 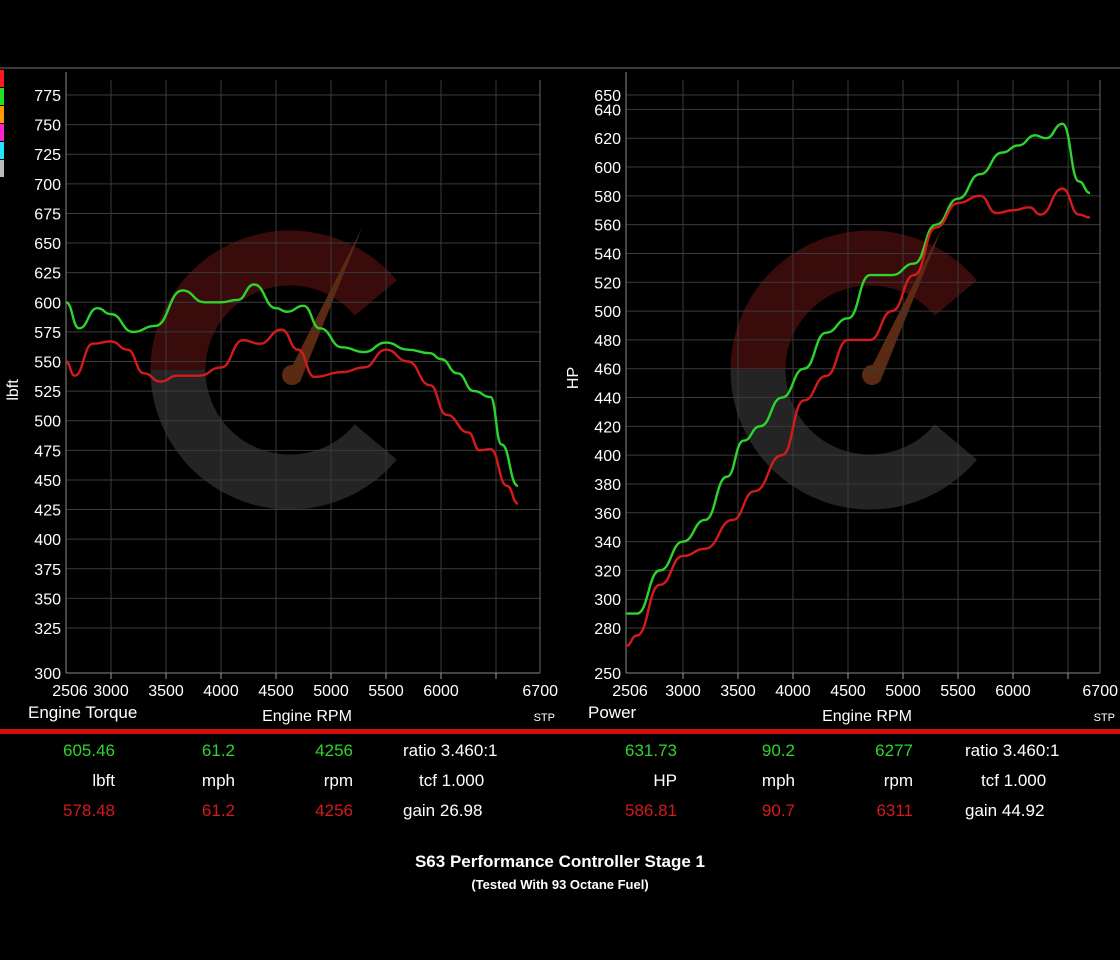 I want to click on y-tick-label: 540, so click(x=607, y=254).